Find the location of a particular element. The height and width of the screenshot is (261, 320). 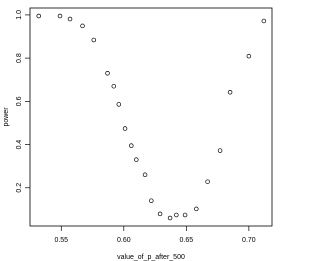

y-tick-label: 1.0 is located at coordinates (19, 15).